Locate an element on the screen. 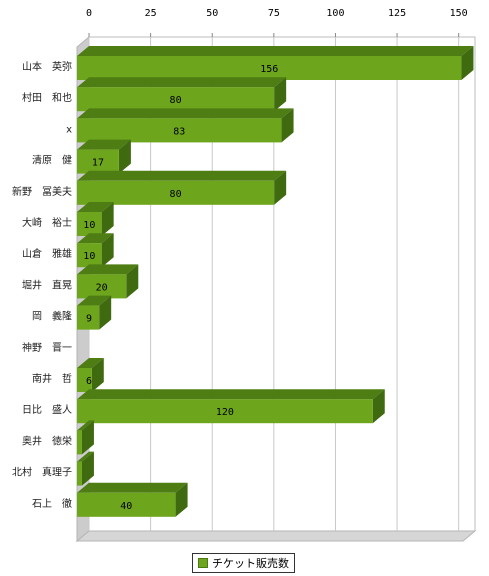 Image resolution: width=489 pixels, height=576 pixels. x-tick-label: 100 is located at coordinates (335, 13).